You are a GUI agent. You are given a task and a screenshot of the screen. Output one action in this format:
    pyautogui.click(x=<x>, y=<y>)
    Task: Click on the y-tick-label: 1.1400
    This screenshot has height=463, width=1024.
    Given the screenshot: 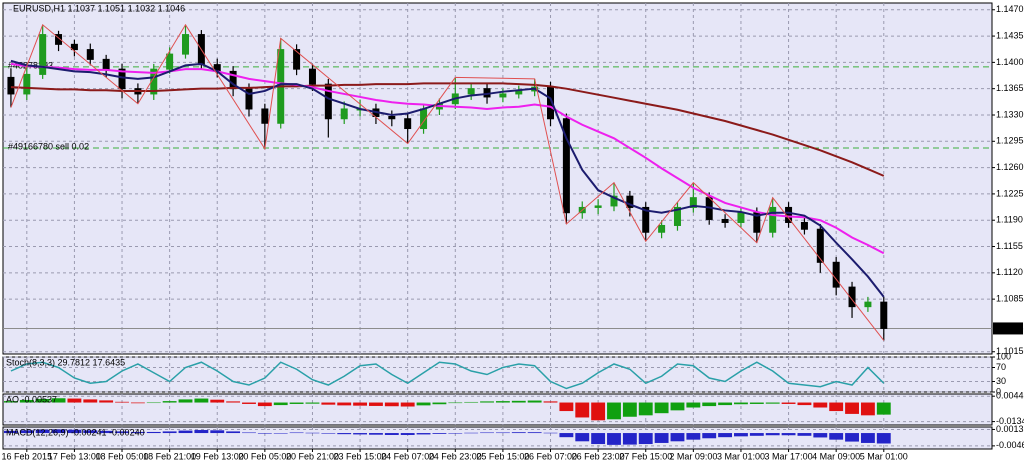 What is the action you would take?
    pyautogui.click(x=1010, y=62)
    